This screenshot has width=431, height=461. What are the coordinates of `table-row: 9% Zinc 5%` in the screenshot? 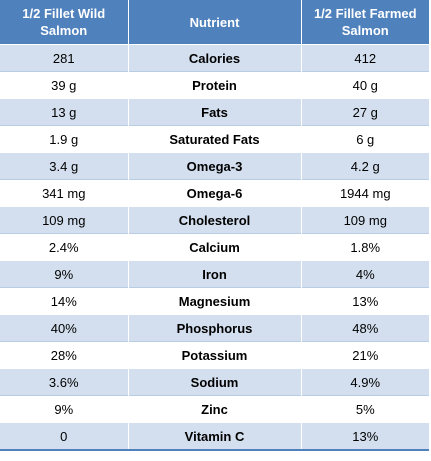 It's located at (214, 409).